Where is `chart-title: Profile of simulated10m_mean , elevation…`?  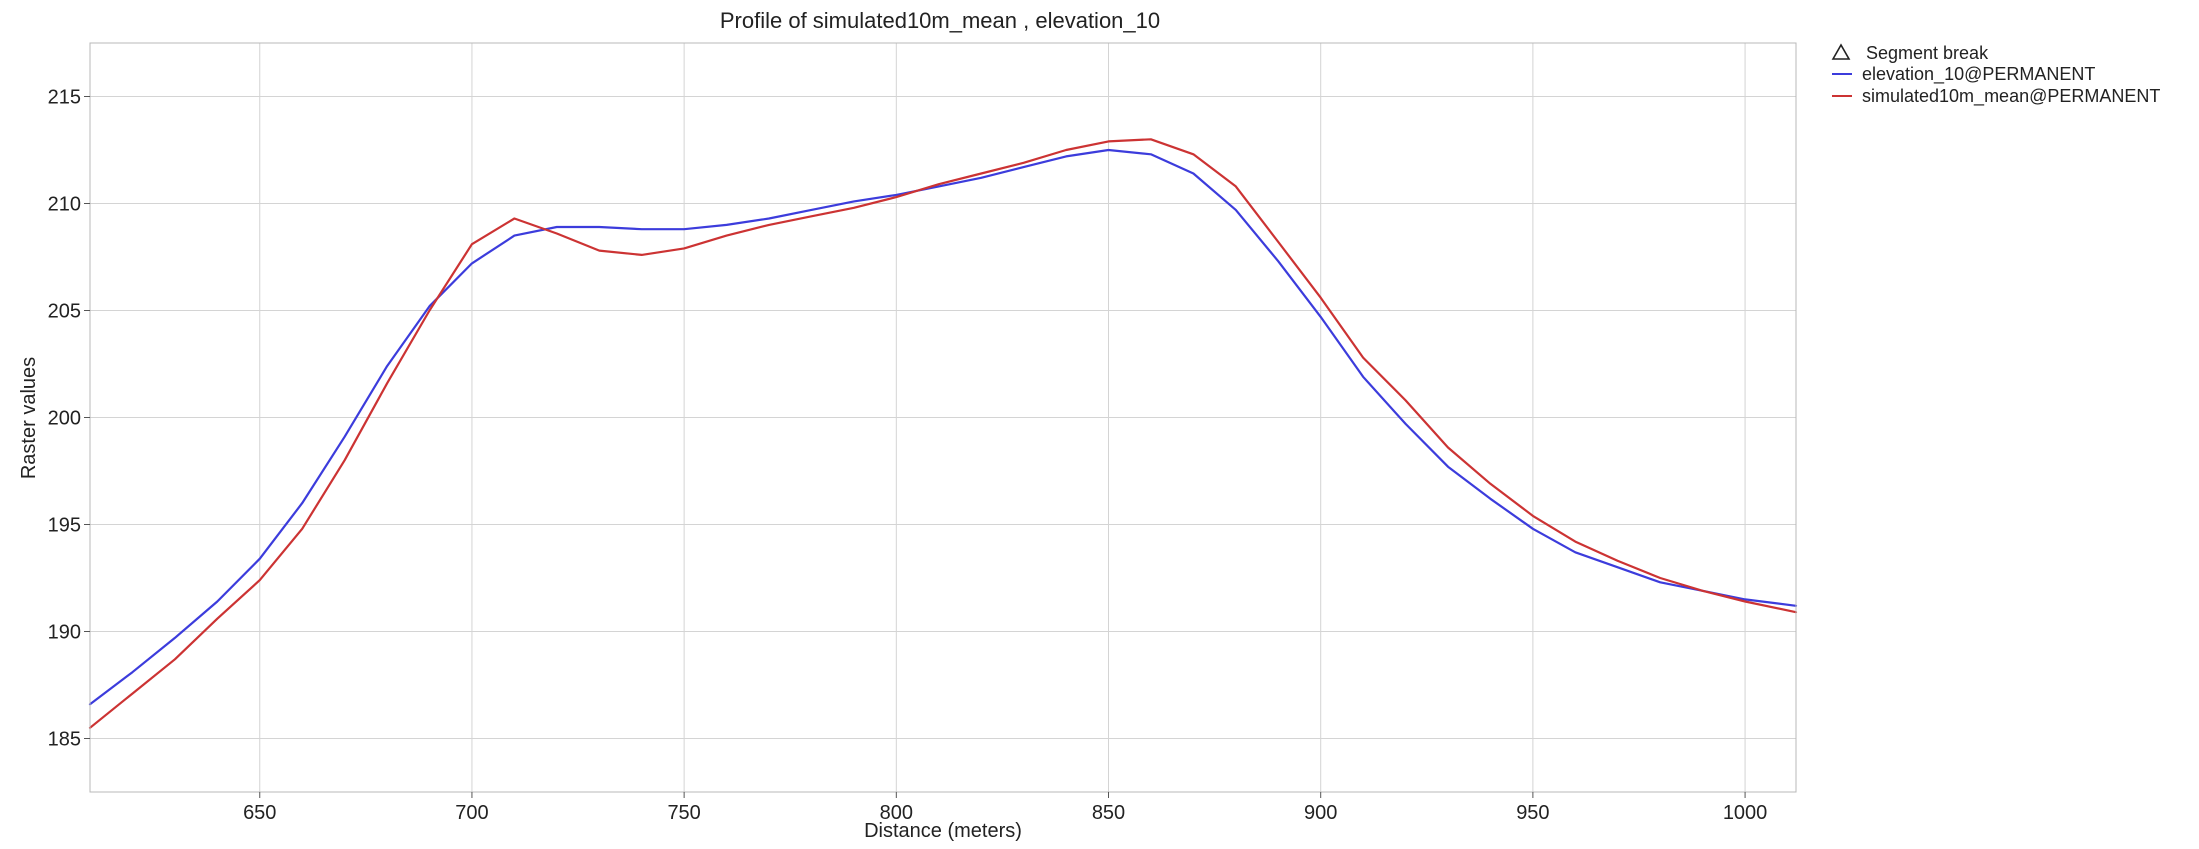 chart-title: Profile of simulated10m_mean , elevation… is located at coordinates (940, 20).